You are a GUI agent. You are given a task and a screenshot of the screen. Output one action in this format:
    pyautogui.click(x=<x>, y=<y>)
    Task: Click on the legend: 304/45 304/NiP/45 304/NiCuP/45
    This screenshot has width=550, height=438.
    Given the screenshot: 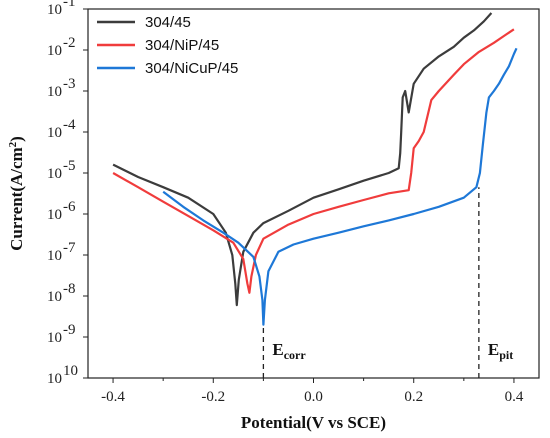 What is the action you would take?
    pyautogui.click(x=167, y=45)
    